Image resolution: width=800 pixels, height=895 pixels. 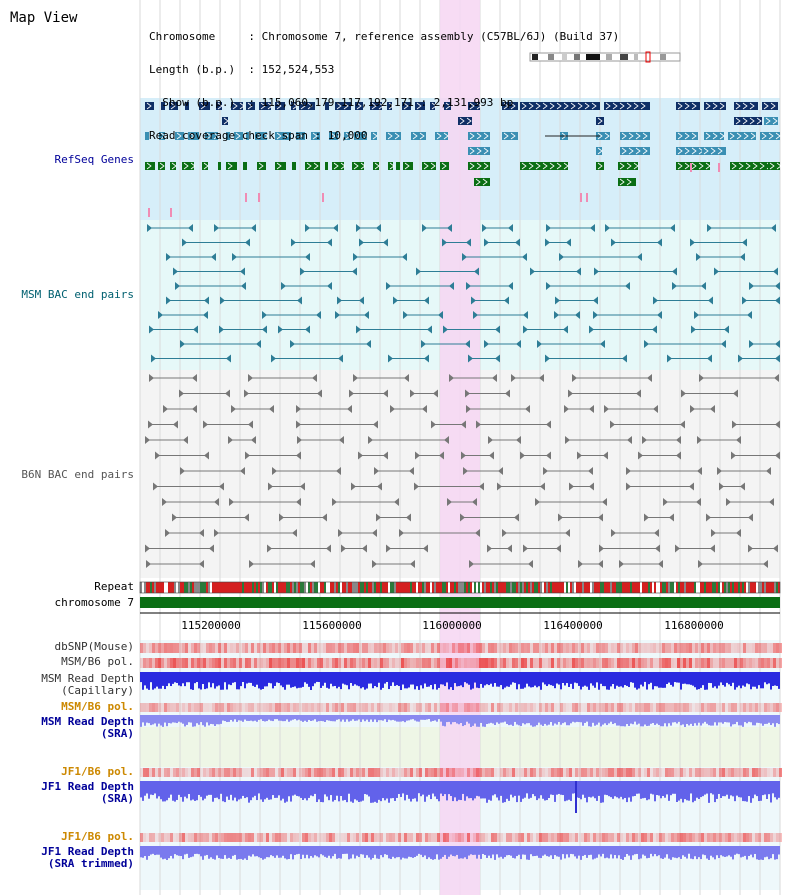 What do you see at coordinates (162, 136) in the screenshot?
I see `gene-feature` at bounding box center [162, 136].